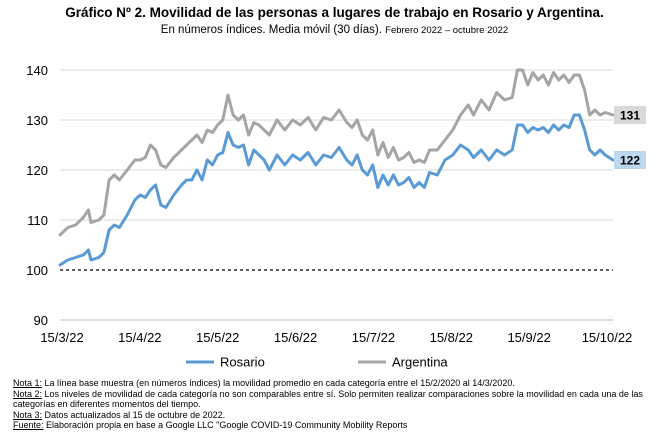 The width and height of the screenshot is (669, 441). Describe the element at coordinates (28, 383) in the screenshot. I see `note-1-label: Nota 1:` at that location.